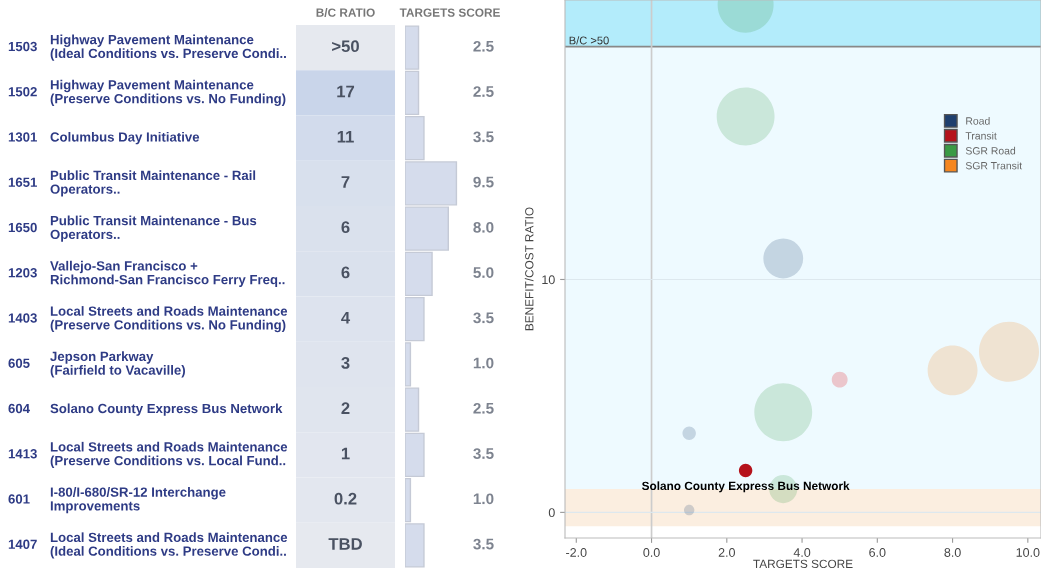  I want to click on y-tick-label: I-80/I-680/SR-12 Interchange Improvements, so click(138, 500).